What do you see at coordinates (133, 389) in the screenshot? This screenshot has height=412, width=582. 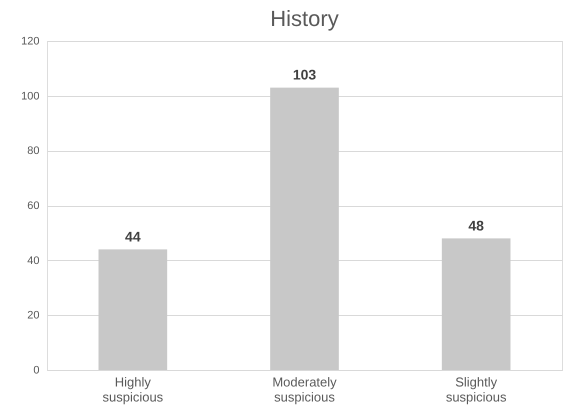 I see `x-tick-label: Highly suspicious` at bounding box center [133, 389].